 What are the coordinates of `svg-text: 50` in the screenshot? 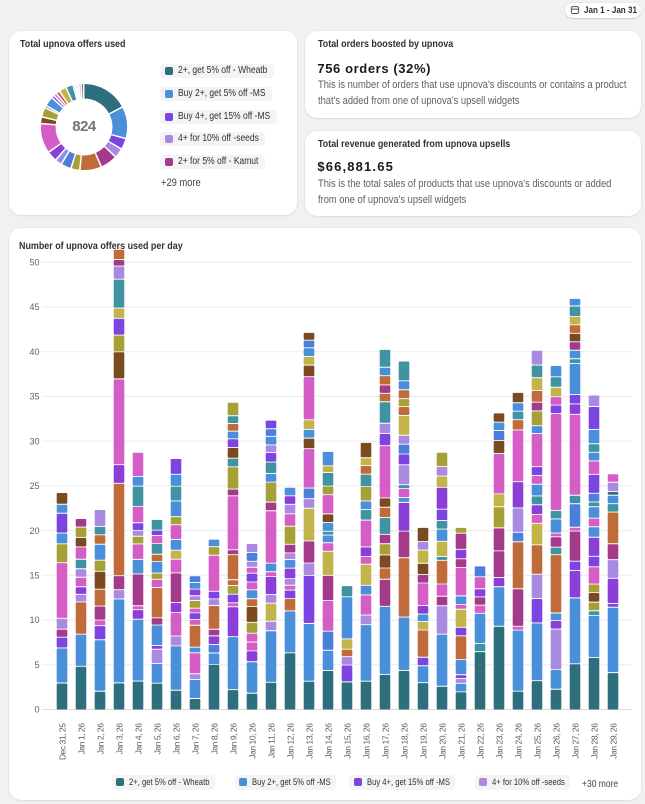 It's located at (34, 263).